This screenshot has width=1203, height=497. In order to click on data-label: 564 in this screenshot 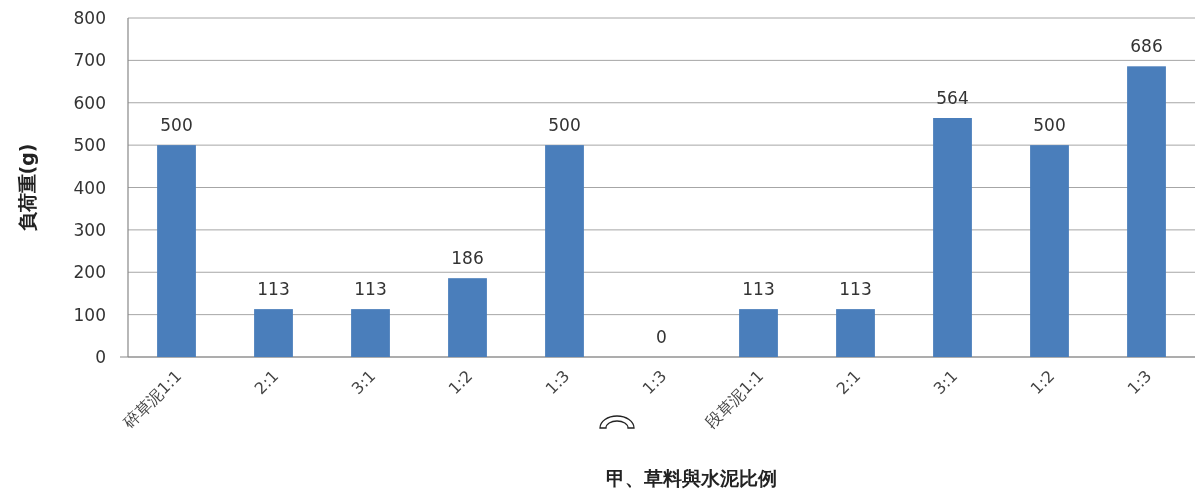, I will do `click(952, 98)`.